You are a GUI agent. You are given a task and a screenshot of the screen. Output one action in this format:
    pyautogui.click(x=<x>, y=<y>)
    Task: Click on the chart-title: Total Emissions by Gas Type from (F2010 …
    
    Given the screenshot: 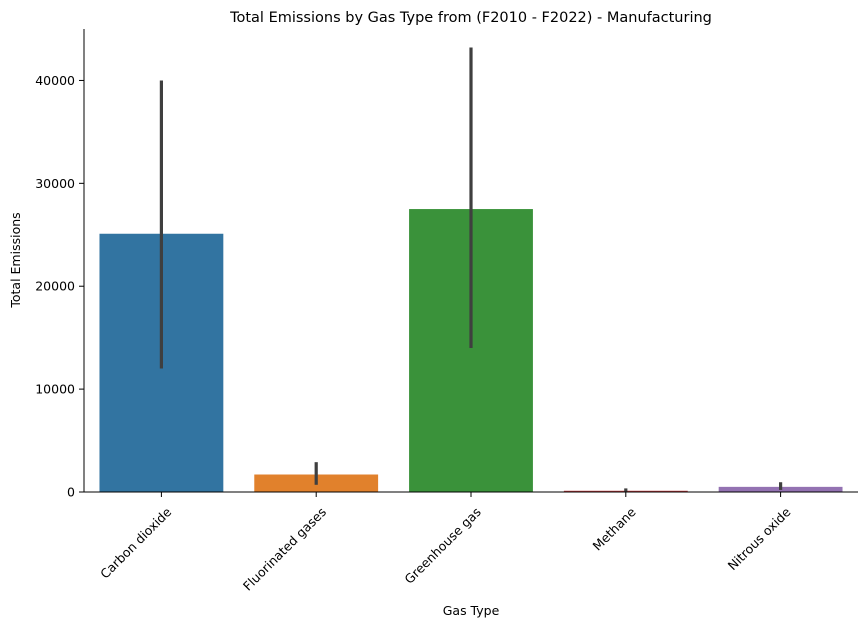 What is the action you would take?
    pyautogui.click(x=470, y=18)
    